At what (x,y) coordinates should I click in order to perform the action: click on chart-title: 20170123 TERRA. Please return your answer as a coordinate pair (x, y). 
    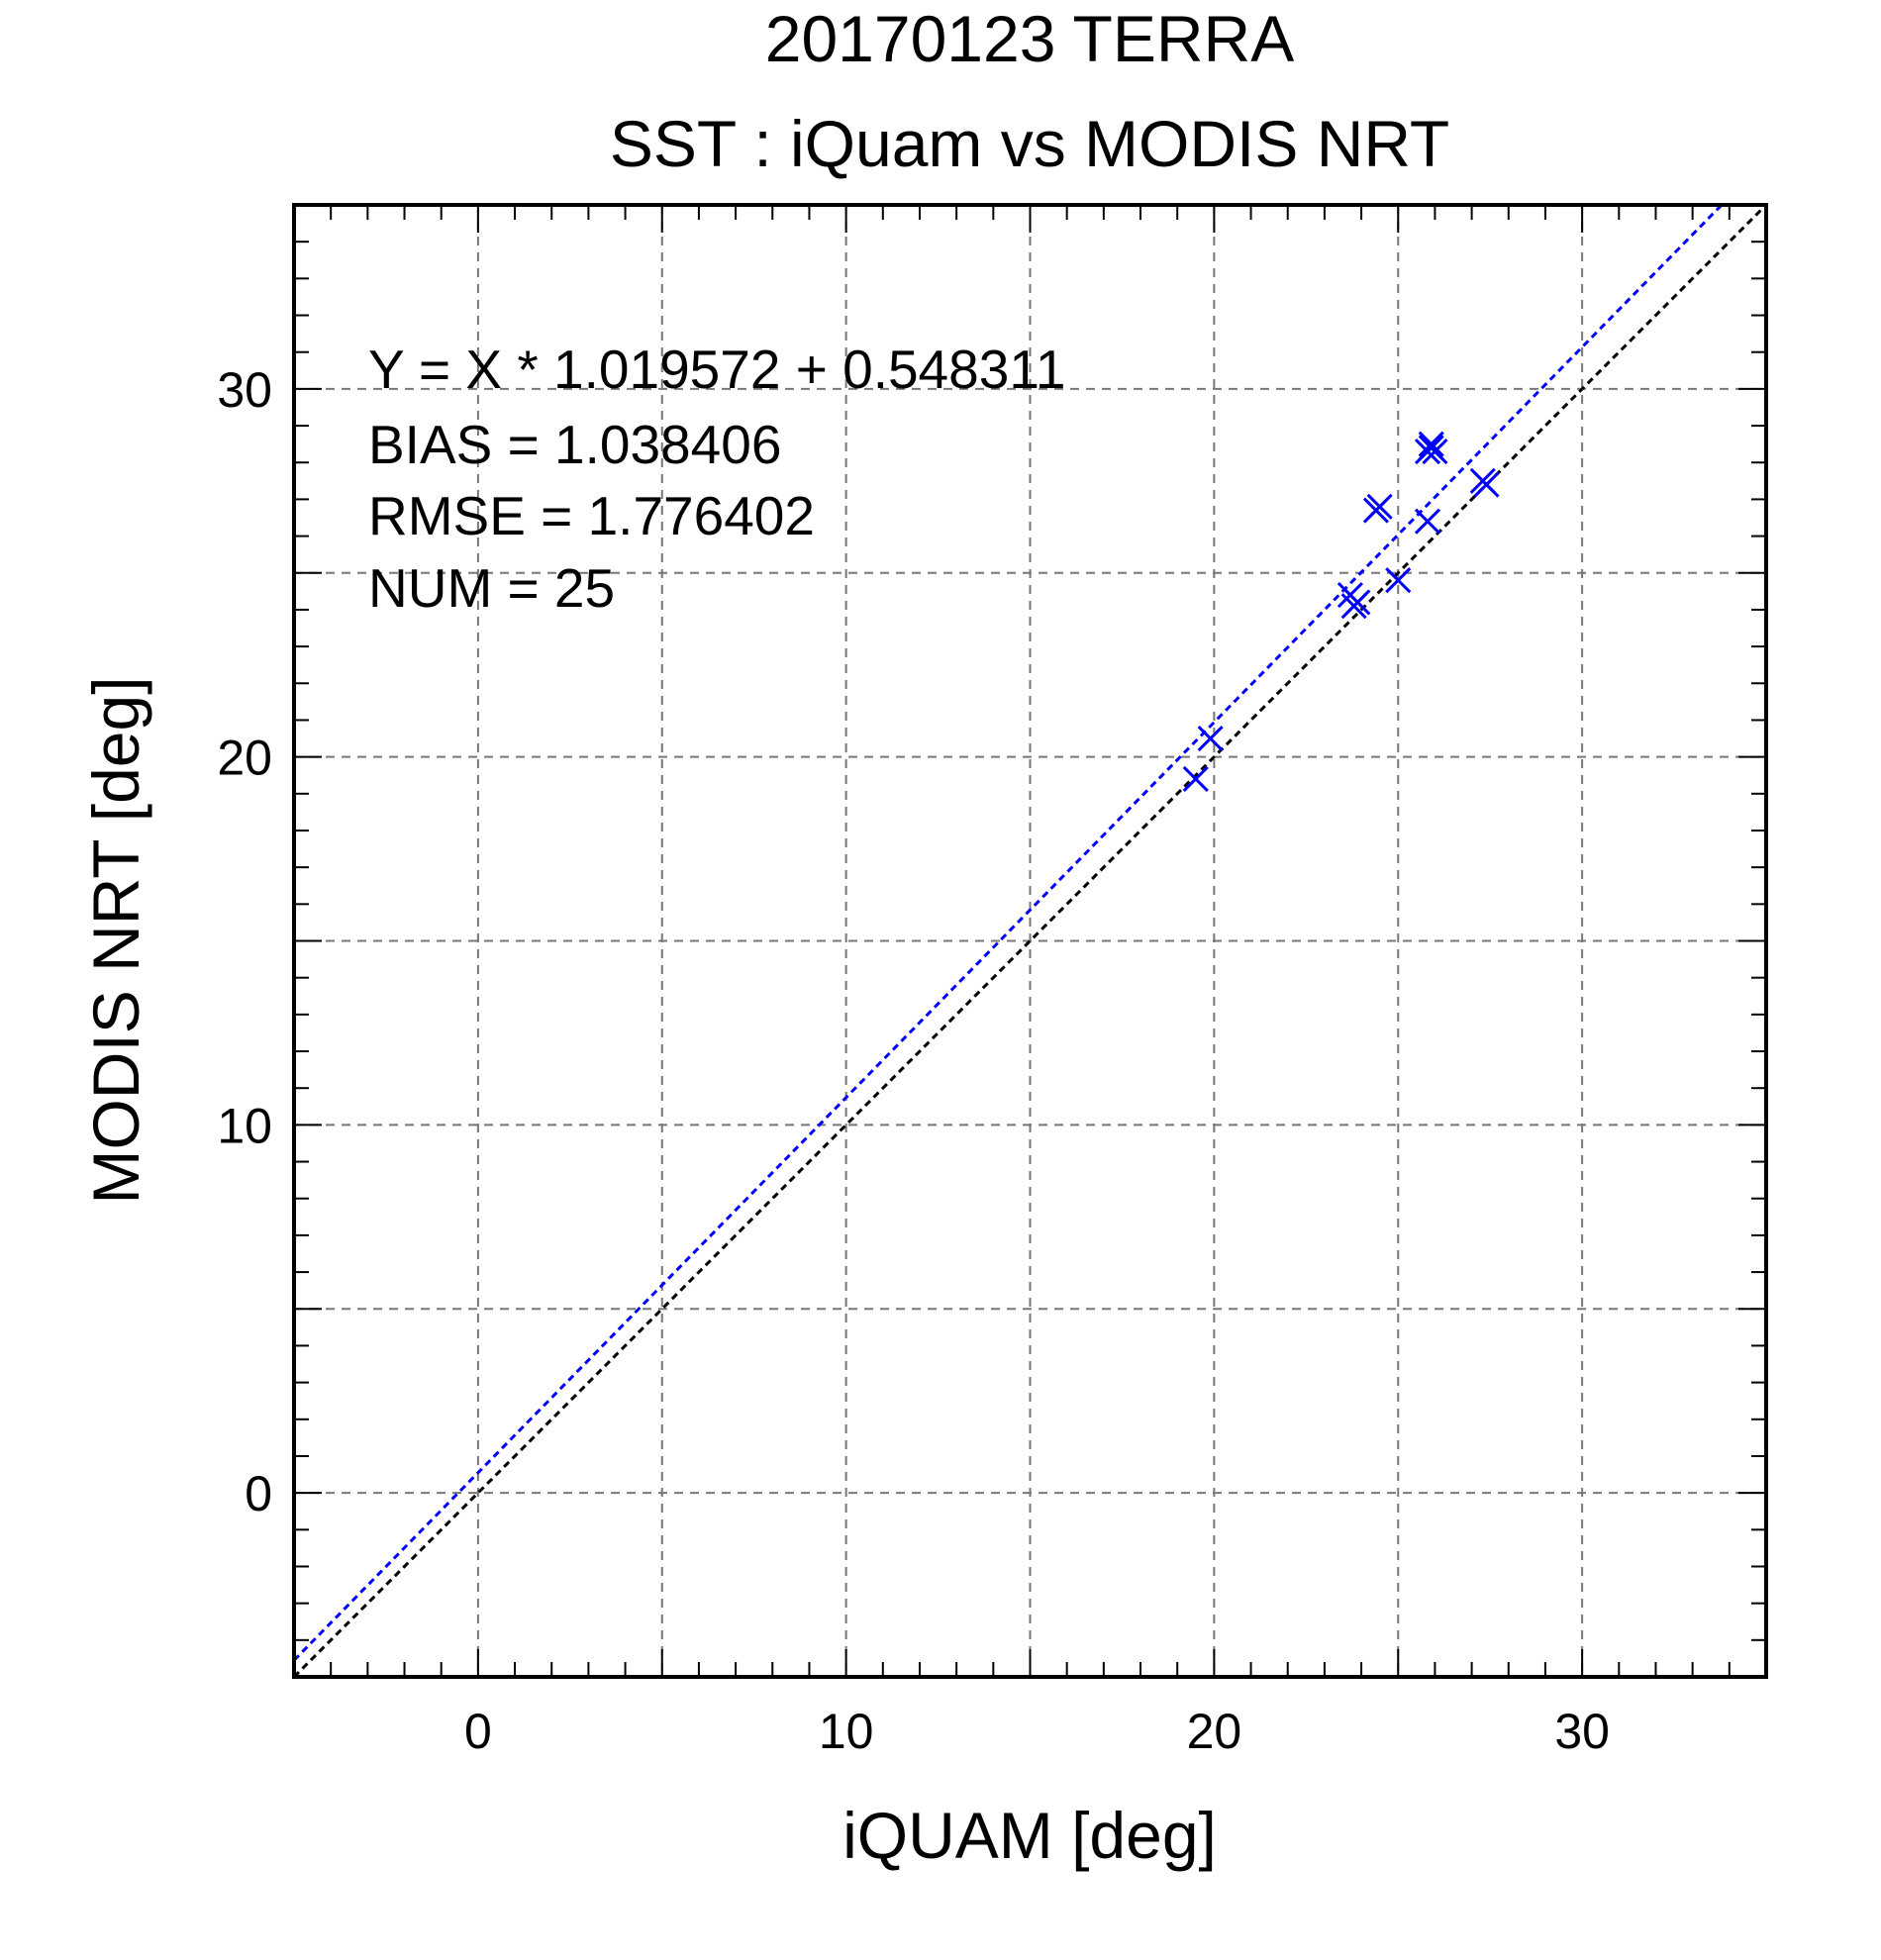
    Looking at the image, I should click on (1030, 38).